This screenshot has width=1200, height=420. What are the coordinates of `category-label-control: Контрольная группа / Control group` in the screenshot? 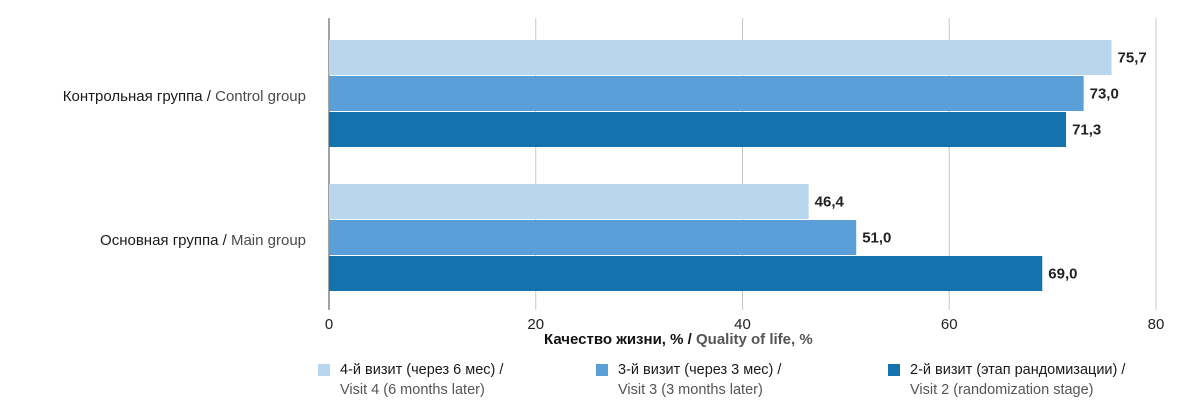 It's located at (184, 96).